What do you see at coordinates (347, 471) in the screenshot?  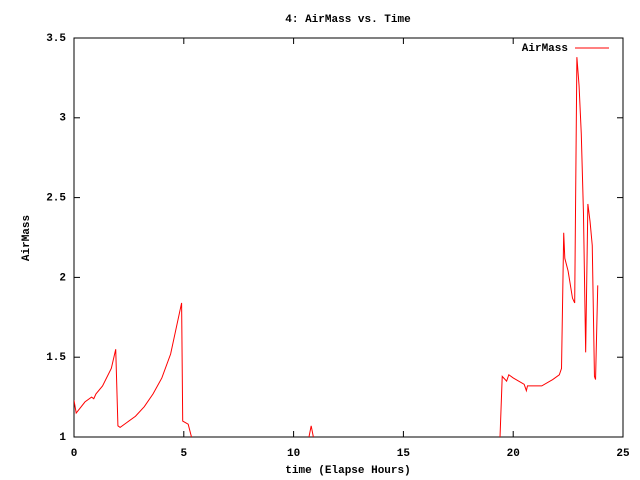 I see `x-axis-label: time (Elapse Hours)` at bounding box center [347, 471].